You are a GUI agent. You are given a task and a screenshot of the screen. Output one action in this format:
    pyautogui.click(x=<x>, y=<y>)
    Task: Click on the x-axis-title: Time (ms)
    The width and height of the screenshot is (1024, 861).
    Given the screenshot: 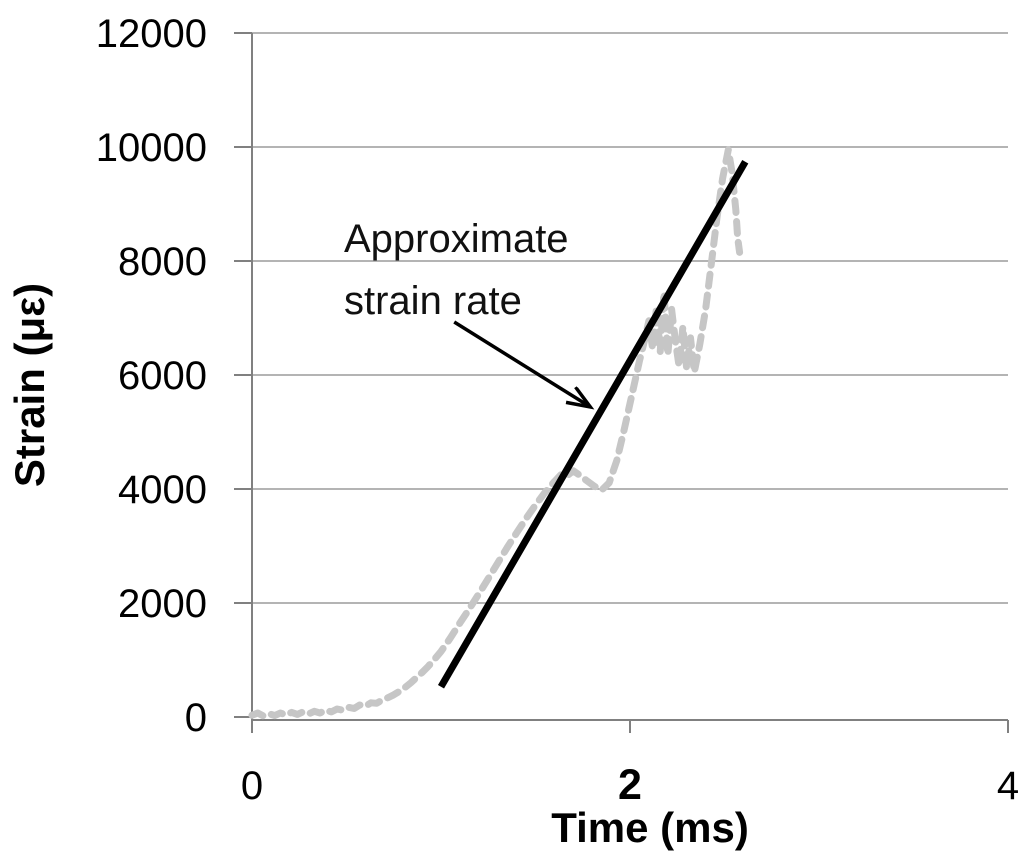 What is the action you would take?
    pyautogui.click(x=650, y=827)
    